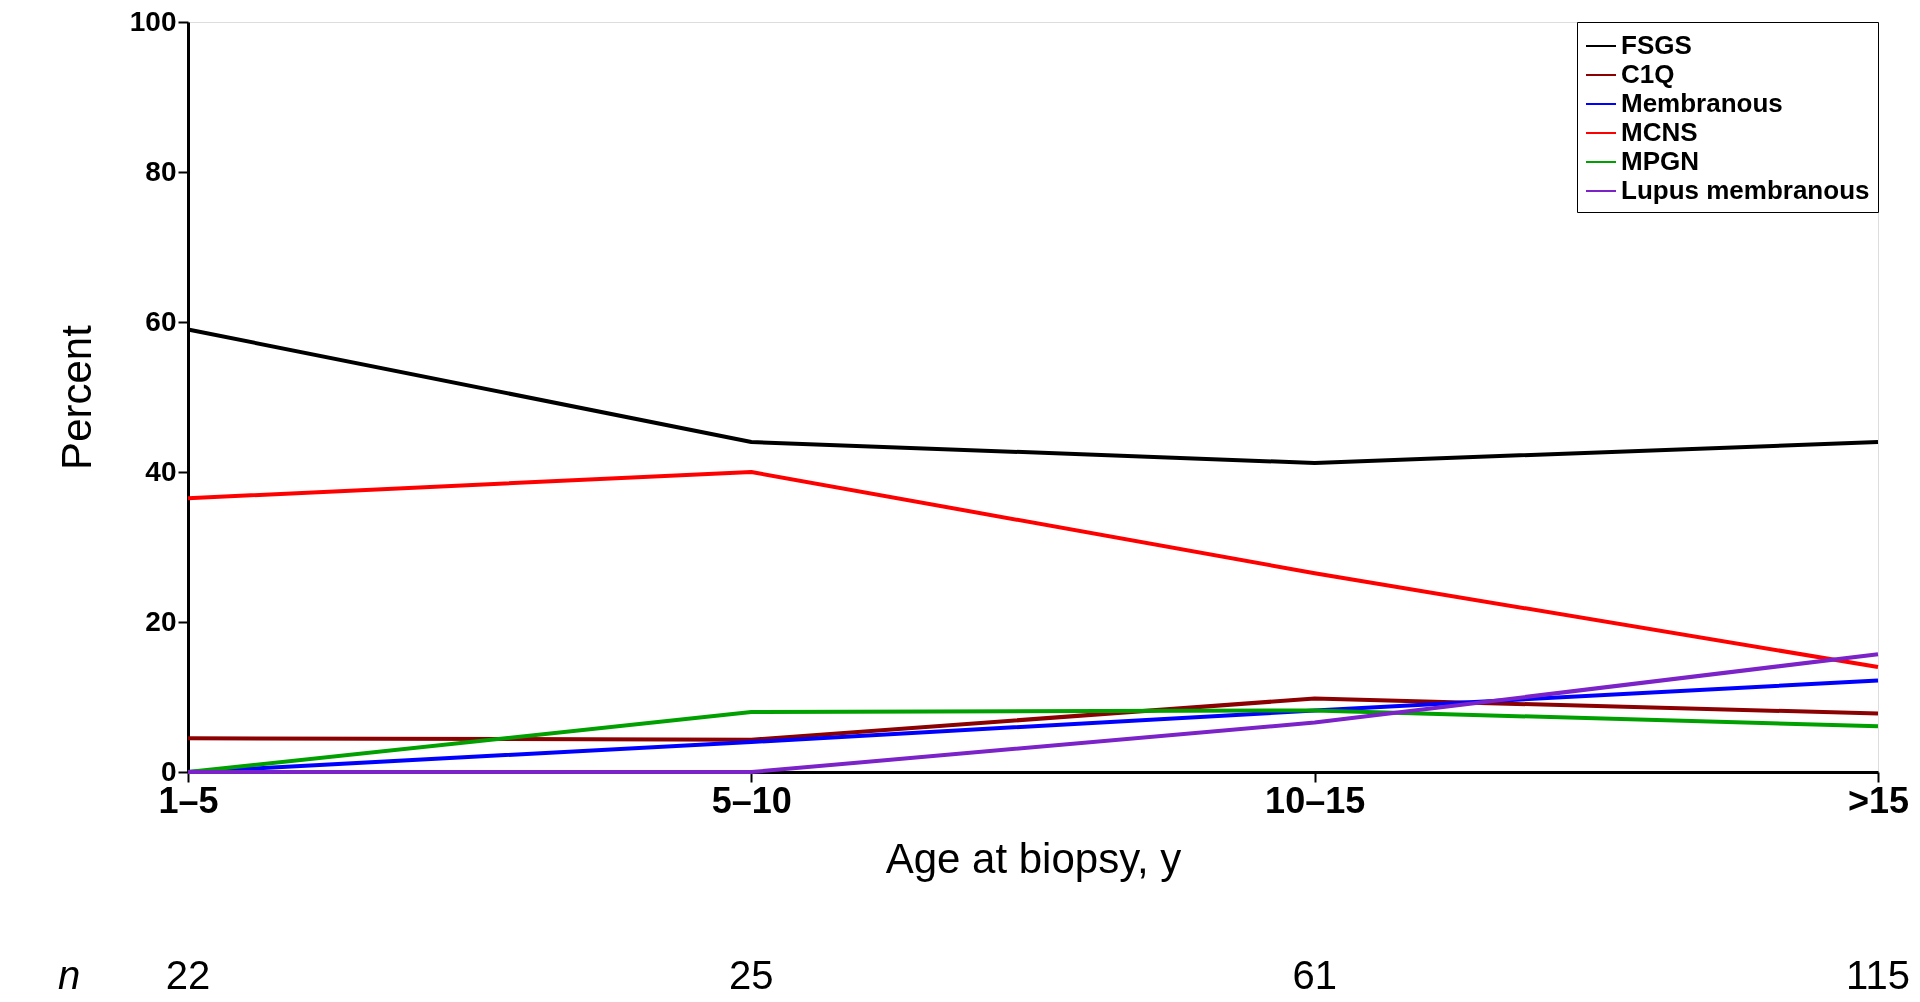 This screenshot has height=1002, width=1920. I want to click on y-tick-label: 0, so click(168, 771).